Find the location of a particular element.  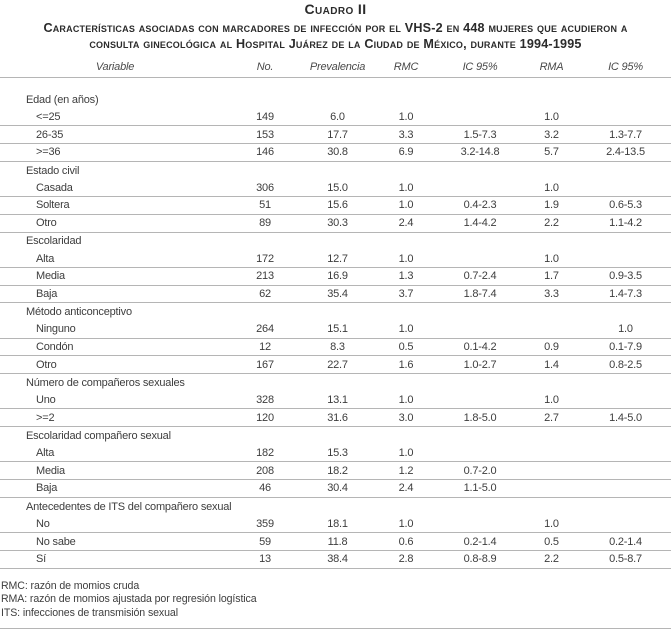

cell-ic_rmc: 1.8-5.0 is located at coordinates (480, 417).